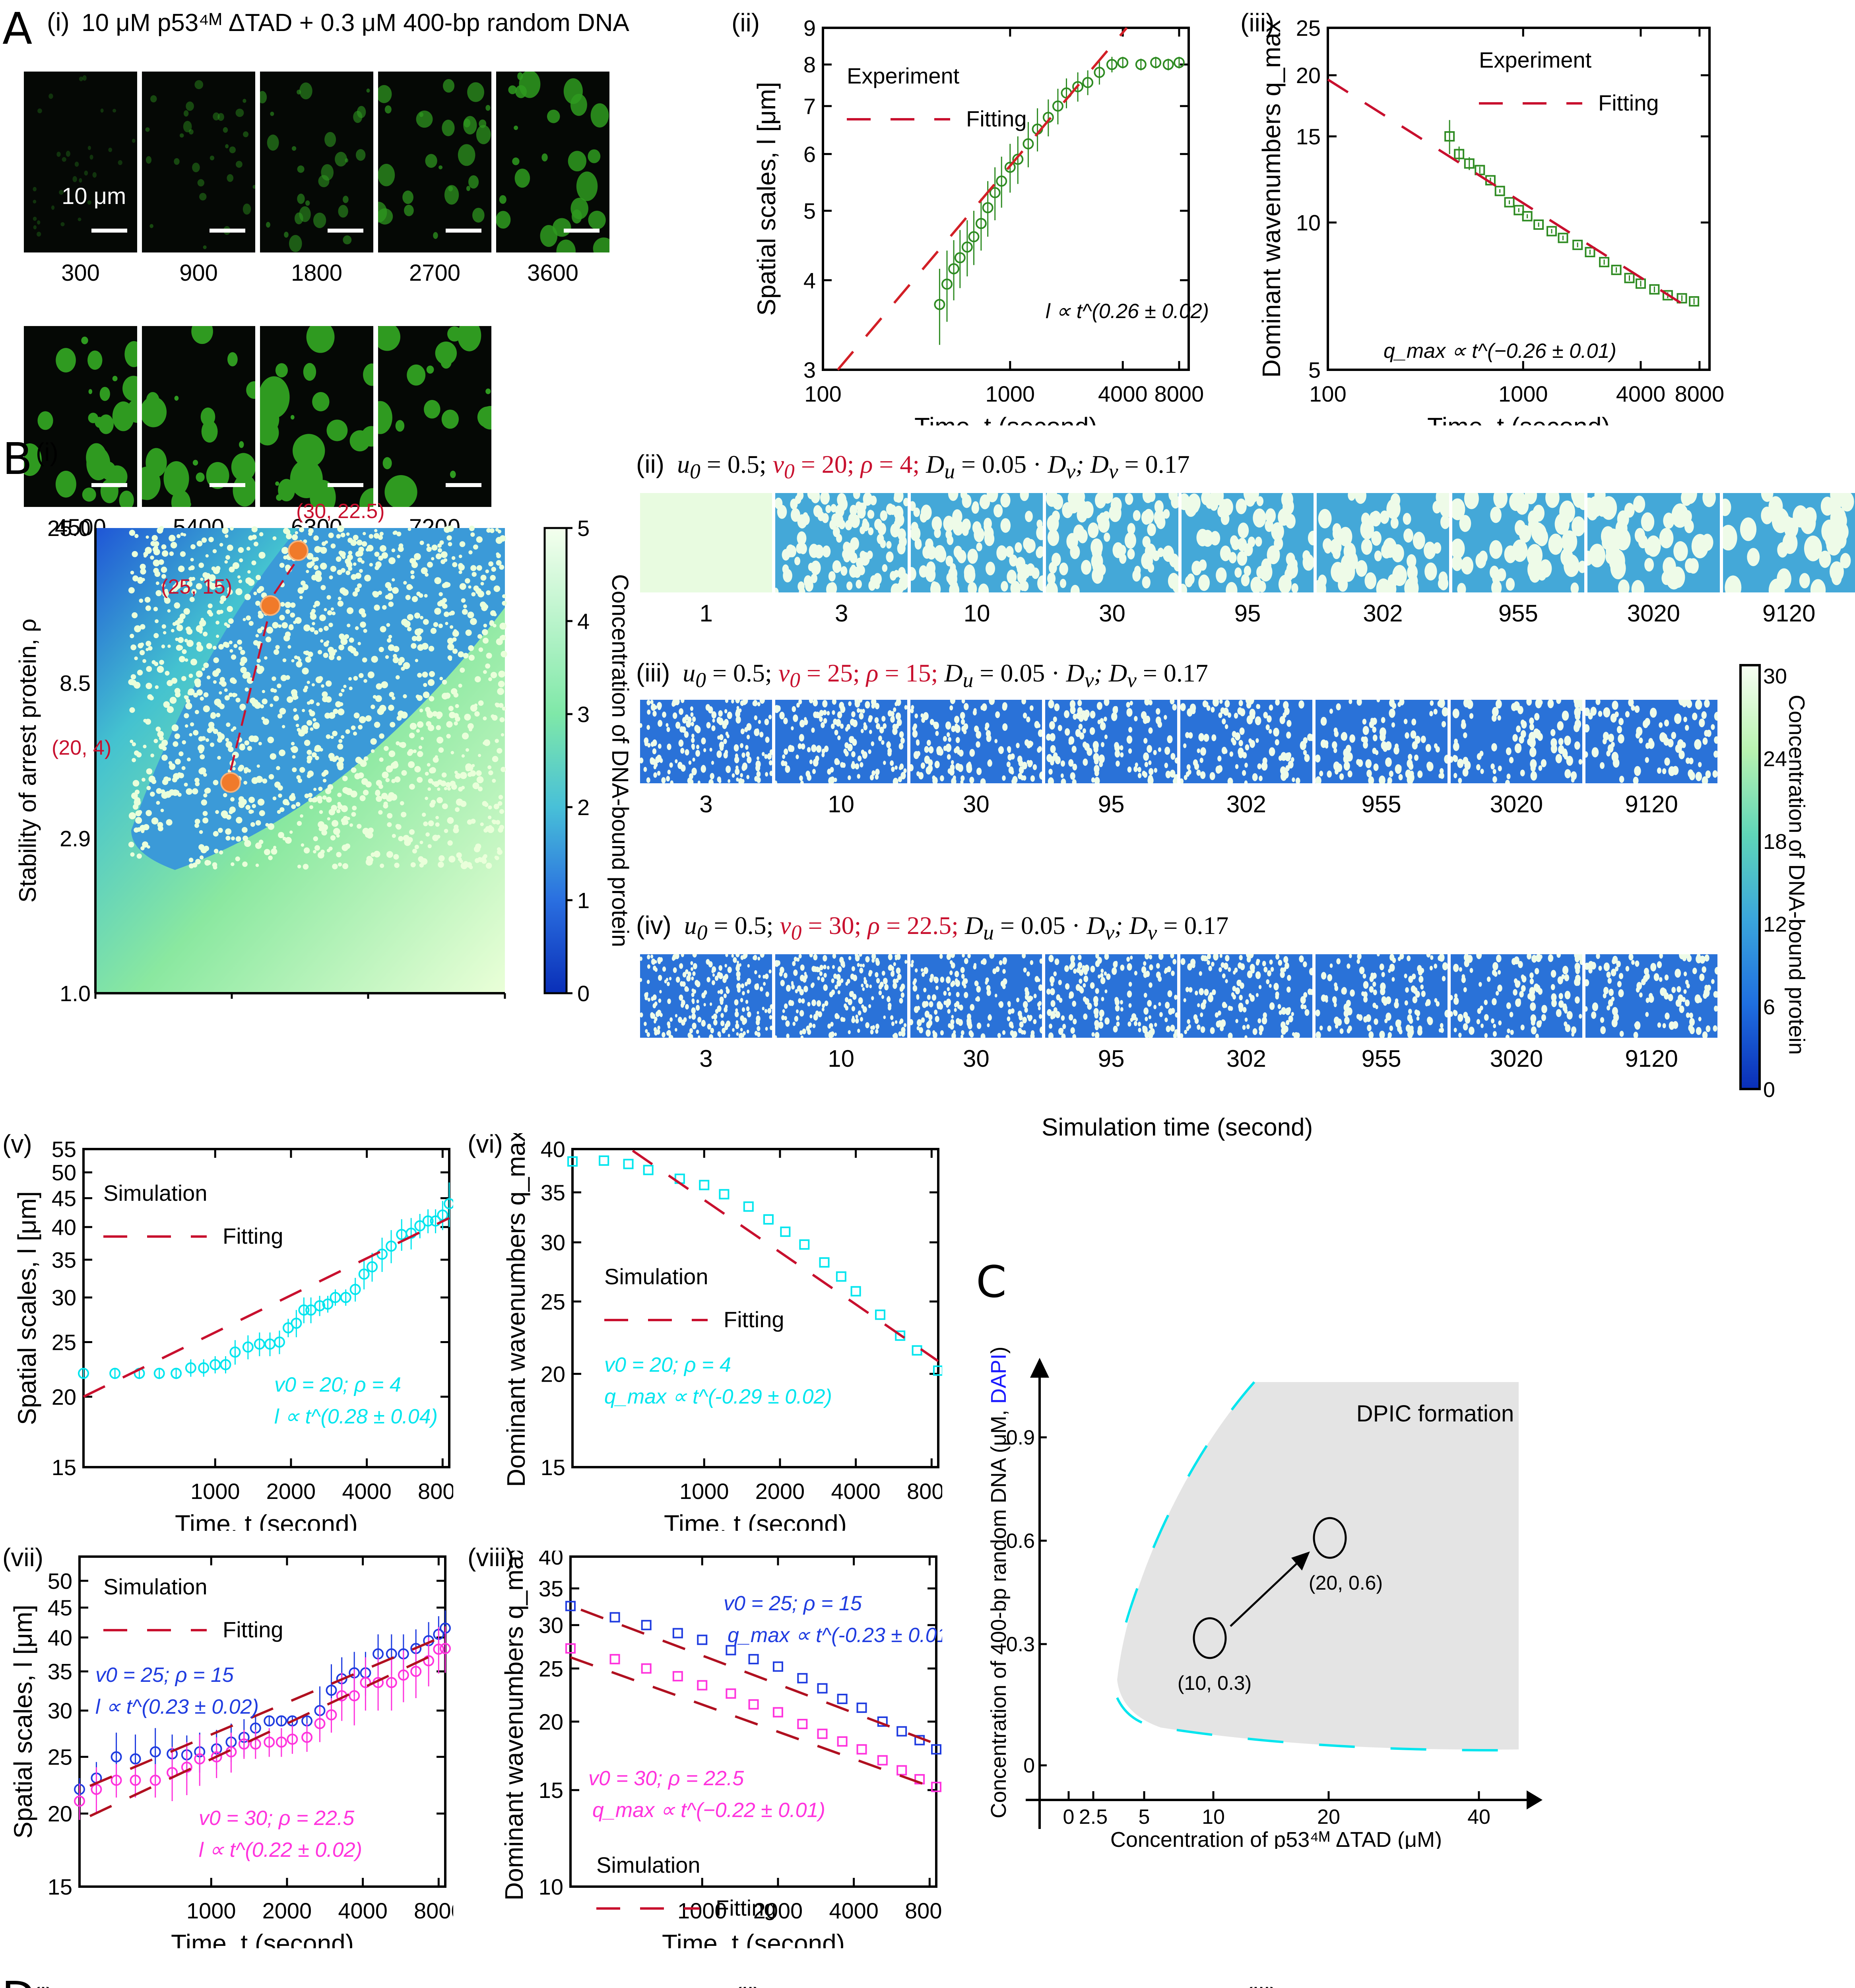  What do you see at coordinates (1308, 28) in the screenshot?
I see `y-tick-label: 25` at bounding box center [1308, 28].